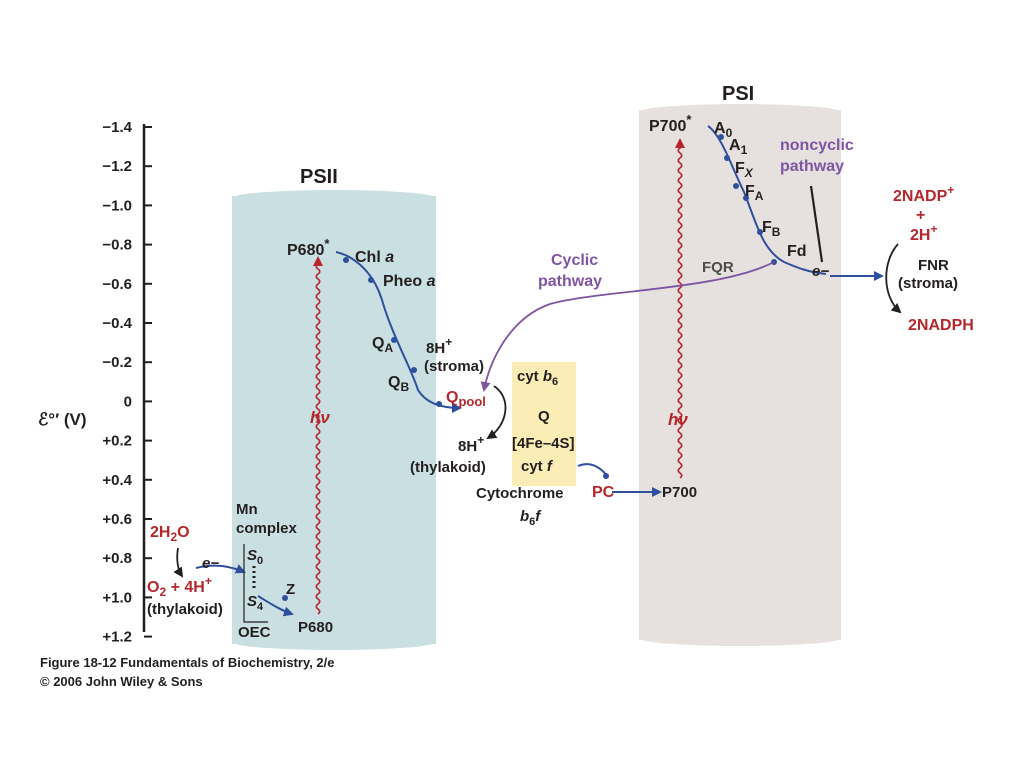 This screenshot has width=1024, height=768. I want to click on fnr-label: FNR, so click(933, 265).